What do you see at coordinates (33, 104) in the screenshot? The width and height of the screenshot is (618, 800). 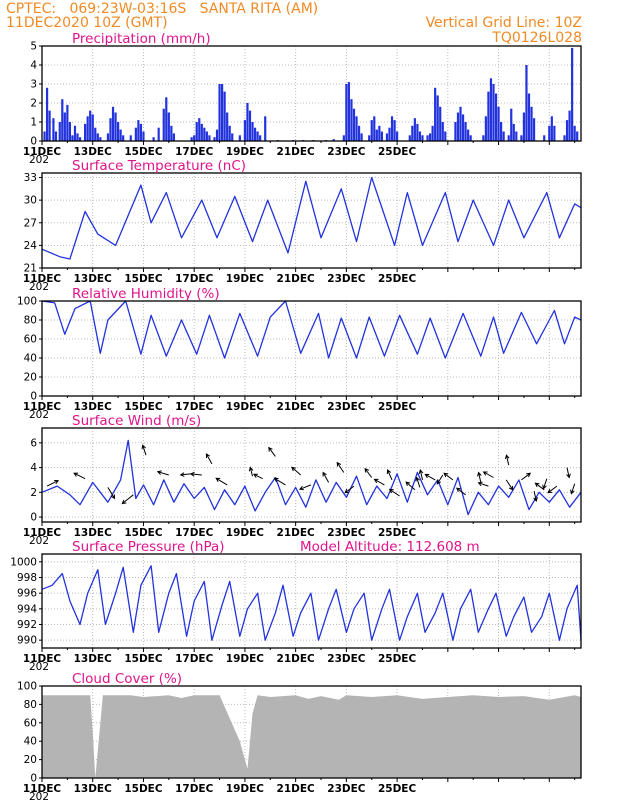 I see `y-tick-label: 2` at bounding box center [33, 104].